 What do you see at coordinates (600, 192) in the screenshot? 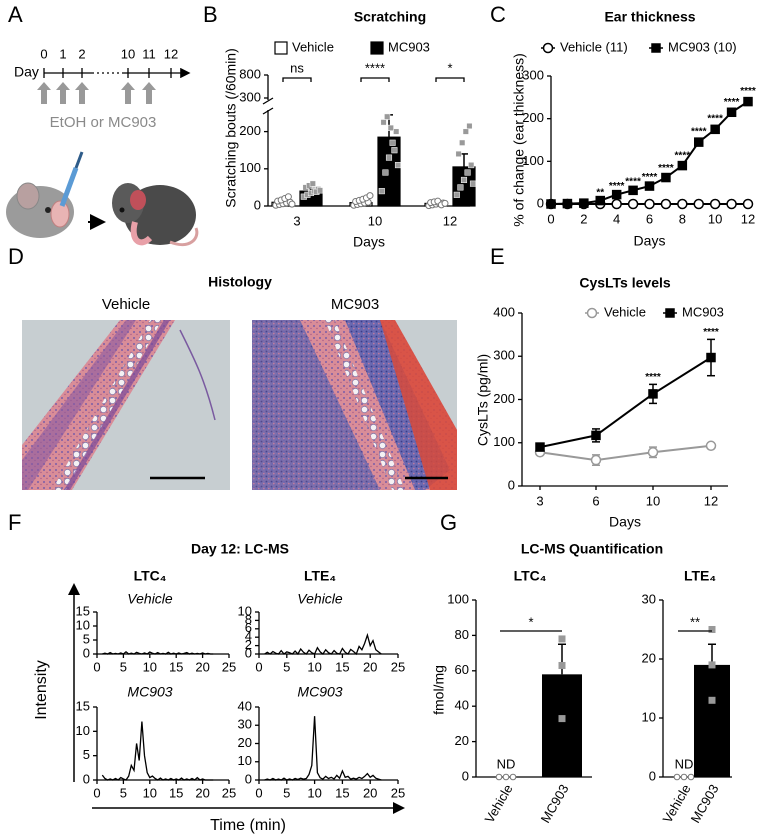
I see `significance: **` at bounding box center [600, 192].